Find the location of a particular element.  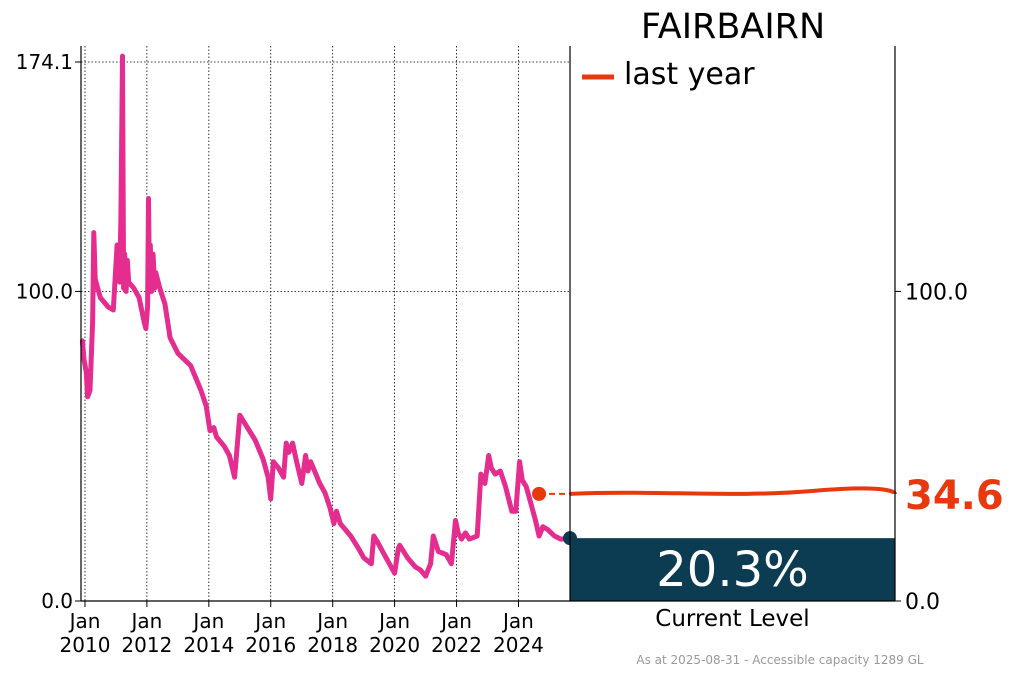

last-year-marker is located at coordinates (539, 493).